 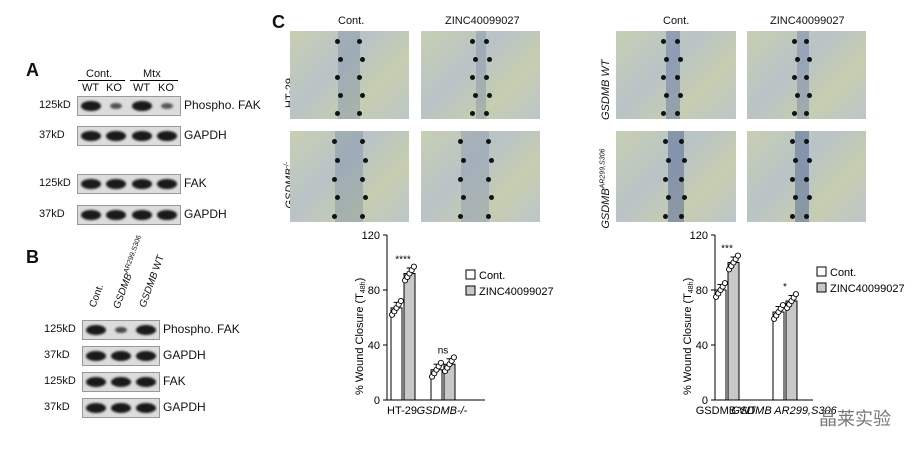 What do you see at coordinates (402, 411) in the screenshot?
I see `x-tick-label: HT-29` at bounding box center [402, 411].